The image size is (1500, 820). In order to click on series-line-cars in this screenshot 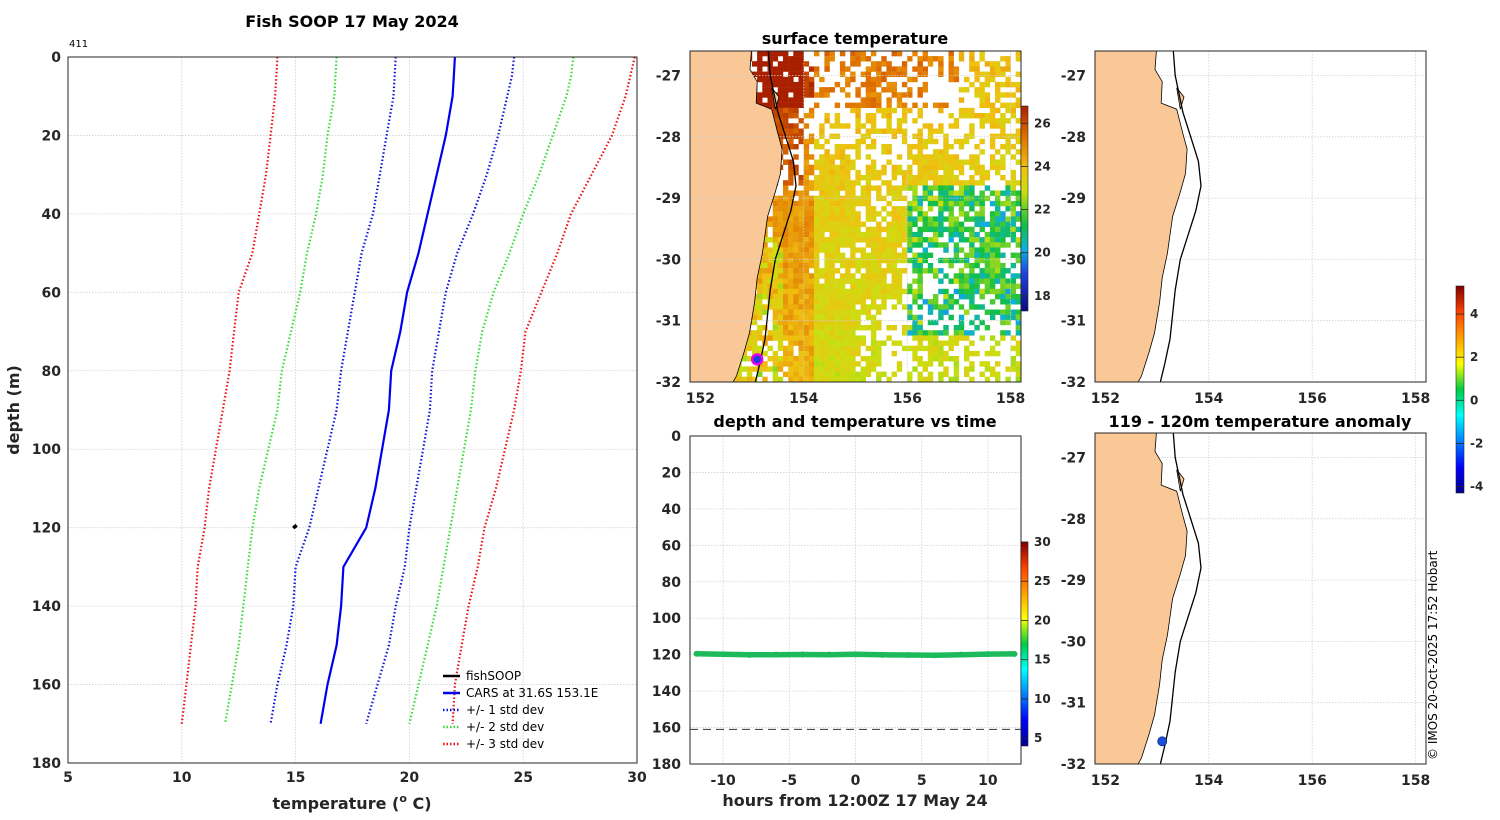, I will do `click(387, 390)`.